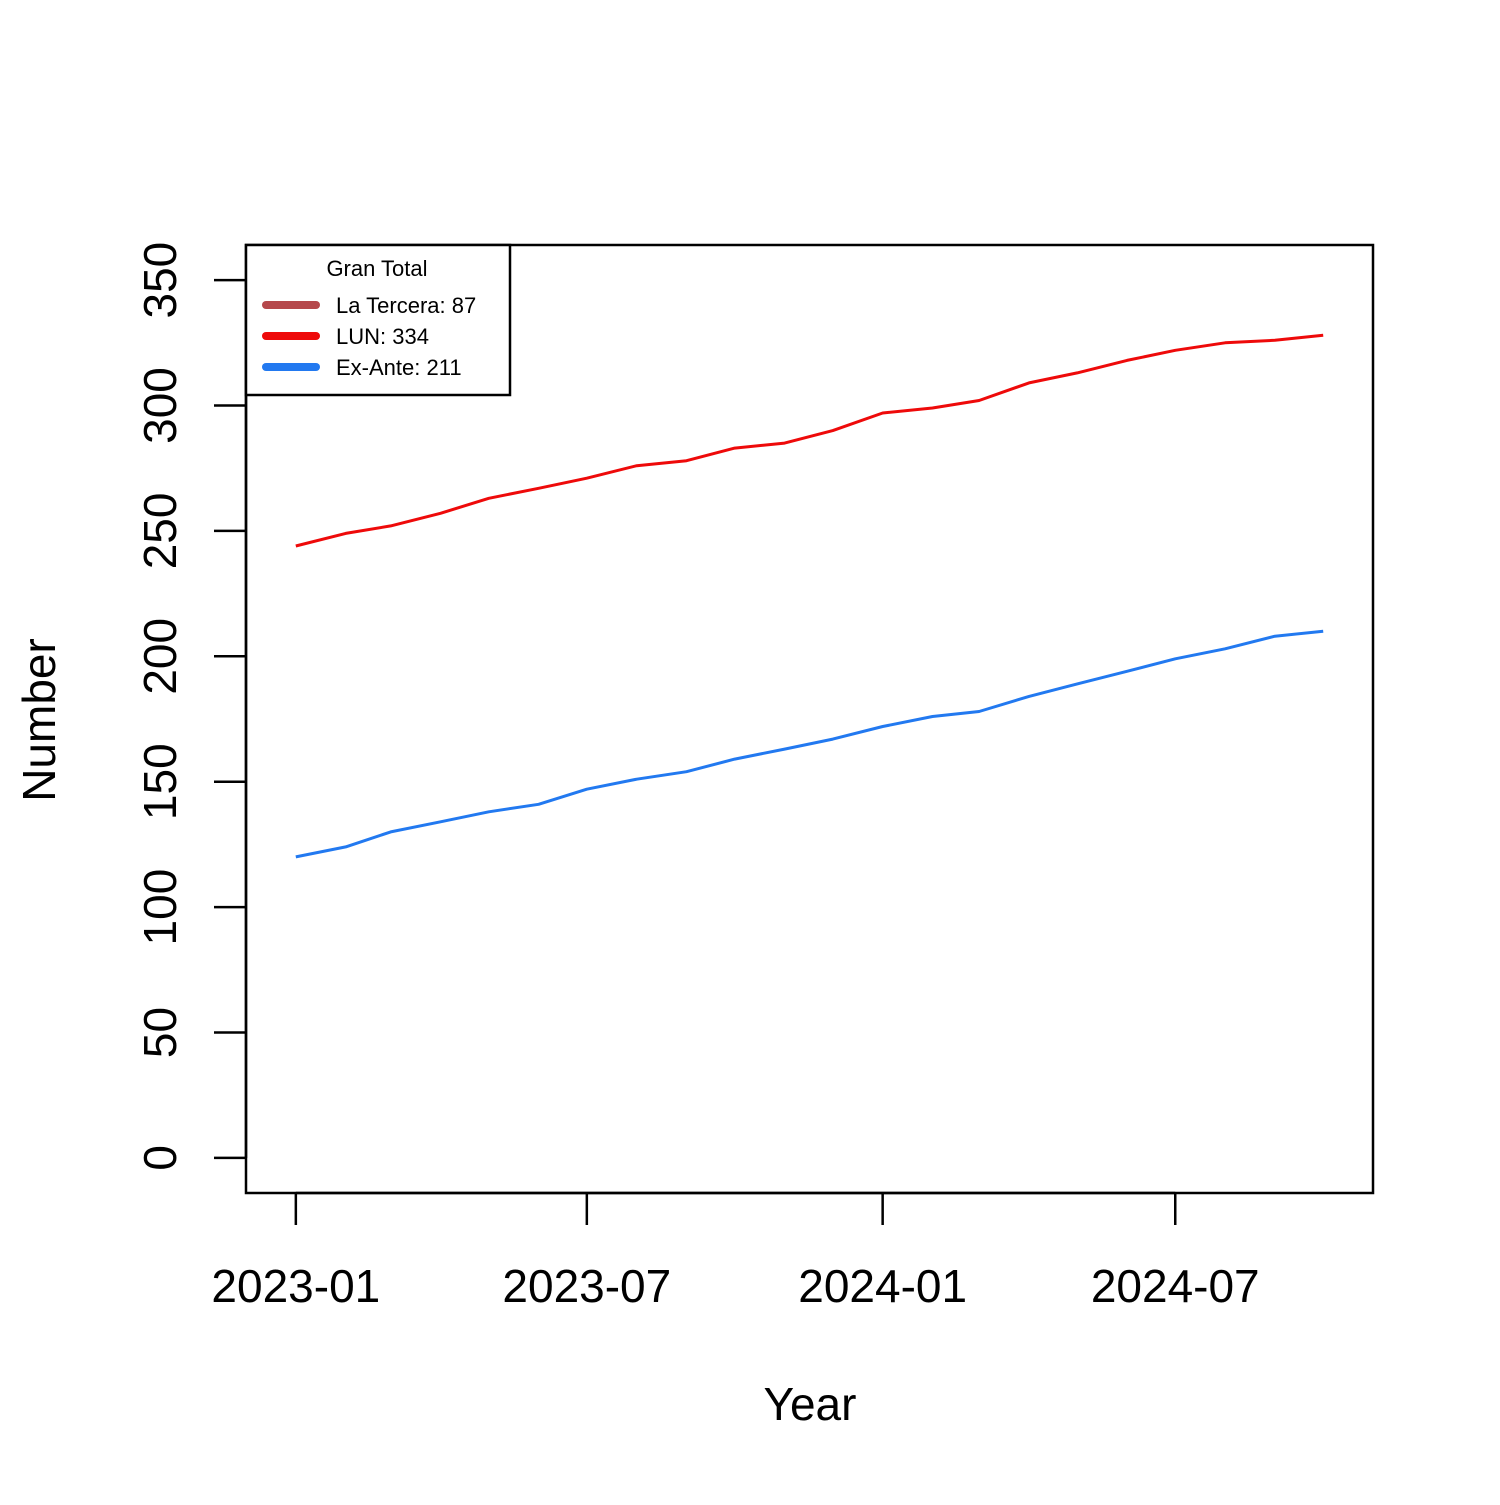 This screenshot has width=1500, height=1505. What do you see at coordinates (160, 280) in the screenshot?
I see `y-tick-label: 350` at bounding box center [160, 280].